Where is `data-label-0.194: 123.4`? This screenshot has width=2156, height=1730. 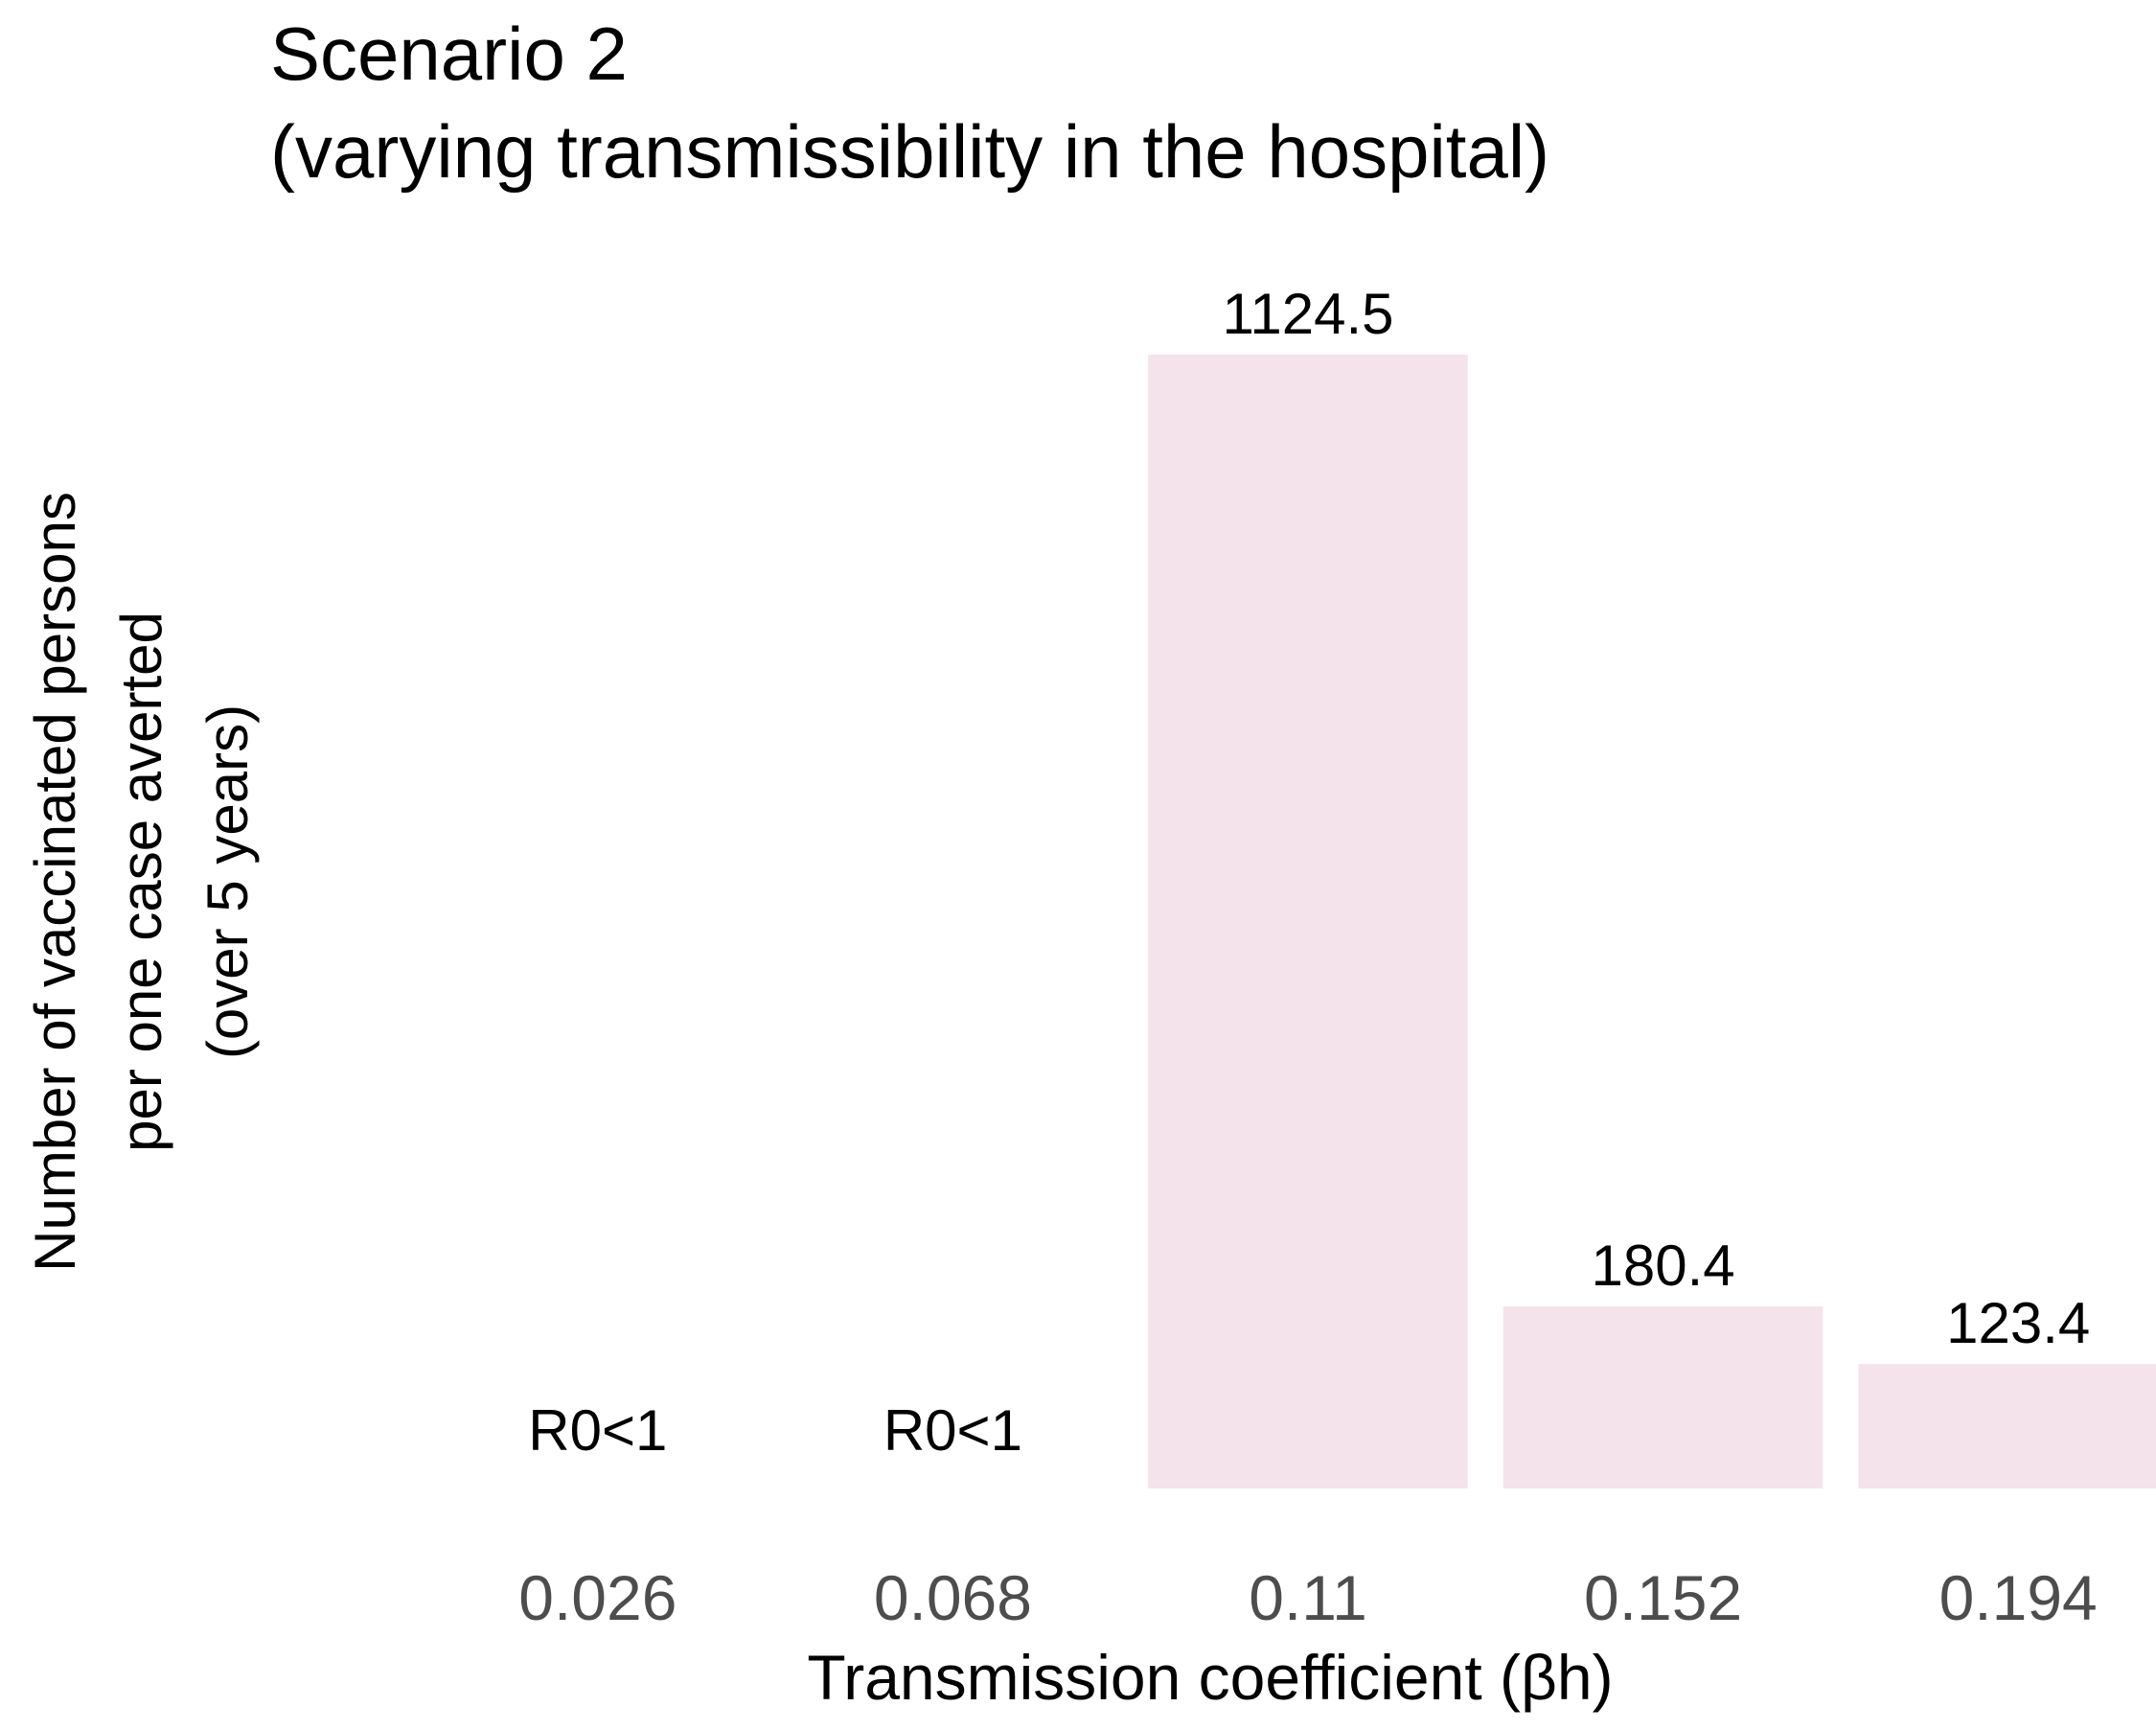
data-label-0.194: 123.4 is located at coordinates (2018, 1323).